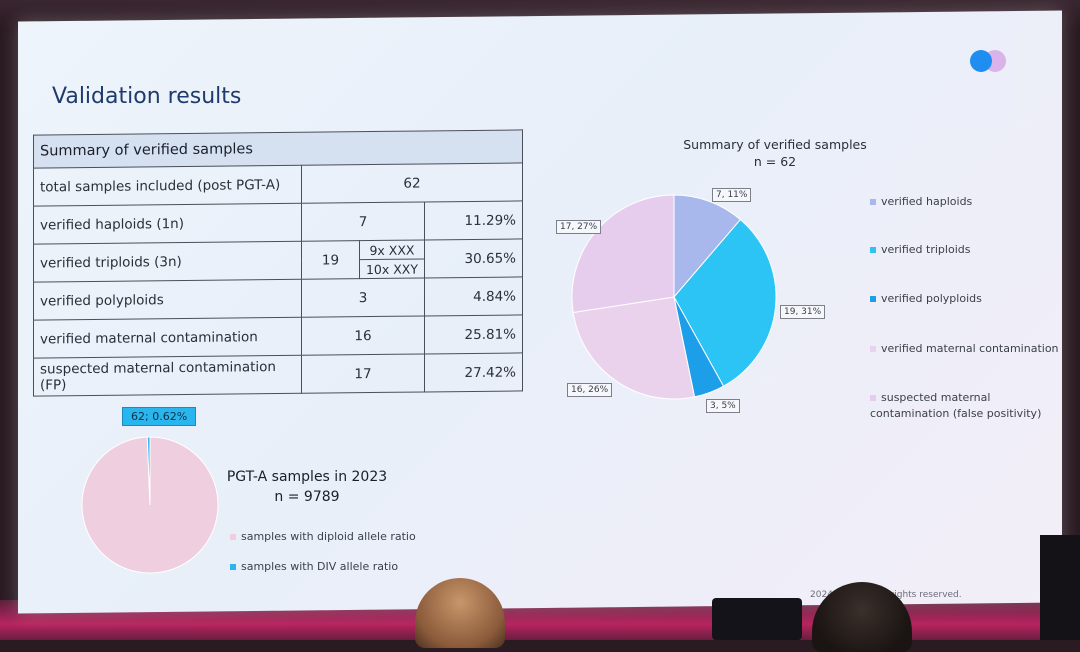 The height and width of the screenshot is (652, 1080). Describe the element at coordinates (473, 372) in the screenshot. I see `row-percent: 27.42%` at that location.